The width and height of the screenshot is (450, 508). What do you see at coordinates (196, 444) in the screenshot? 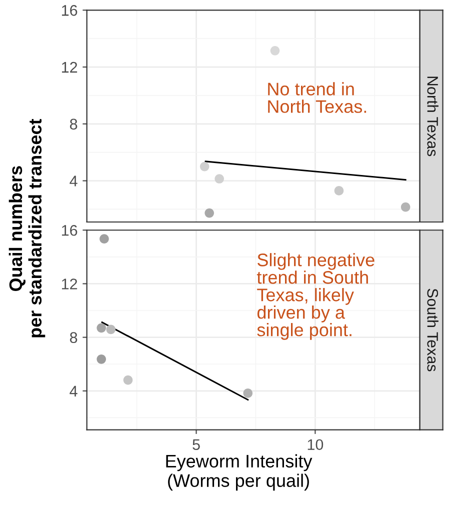
I see `x-tick-label: 5` at bounding box center [196, 444].